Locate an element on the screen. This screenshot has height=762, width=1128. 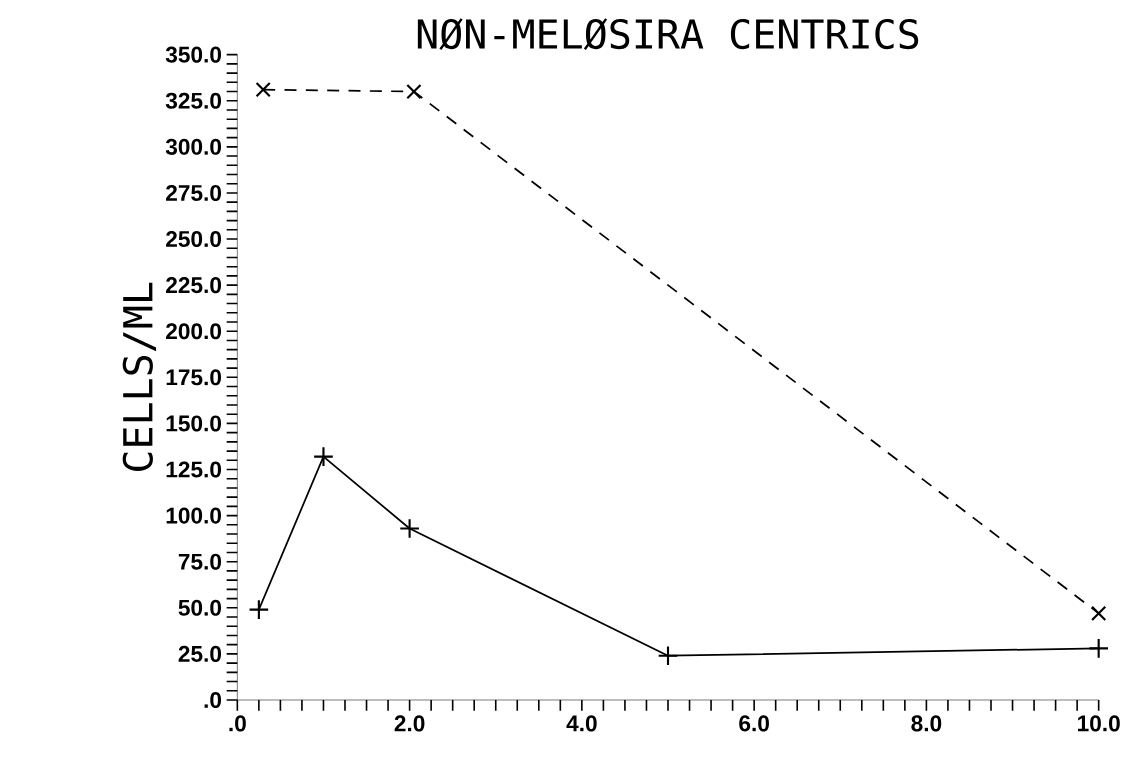
x-tick-label: 6.0 is located at coordinates (754, 723).